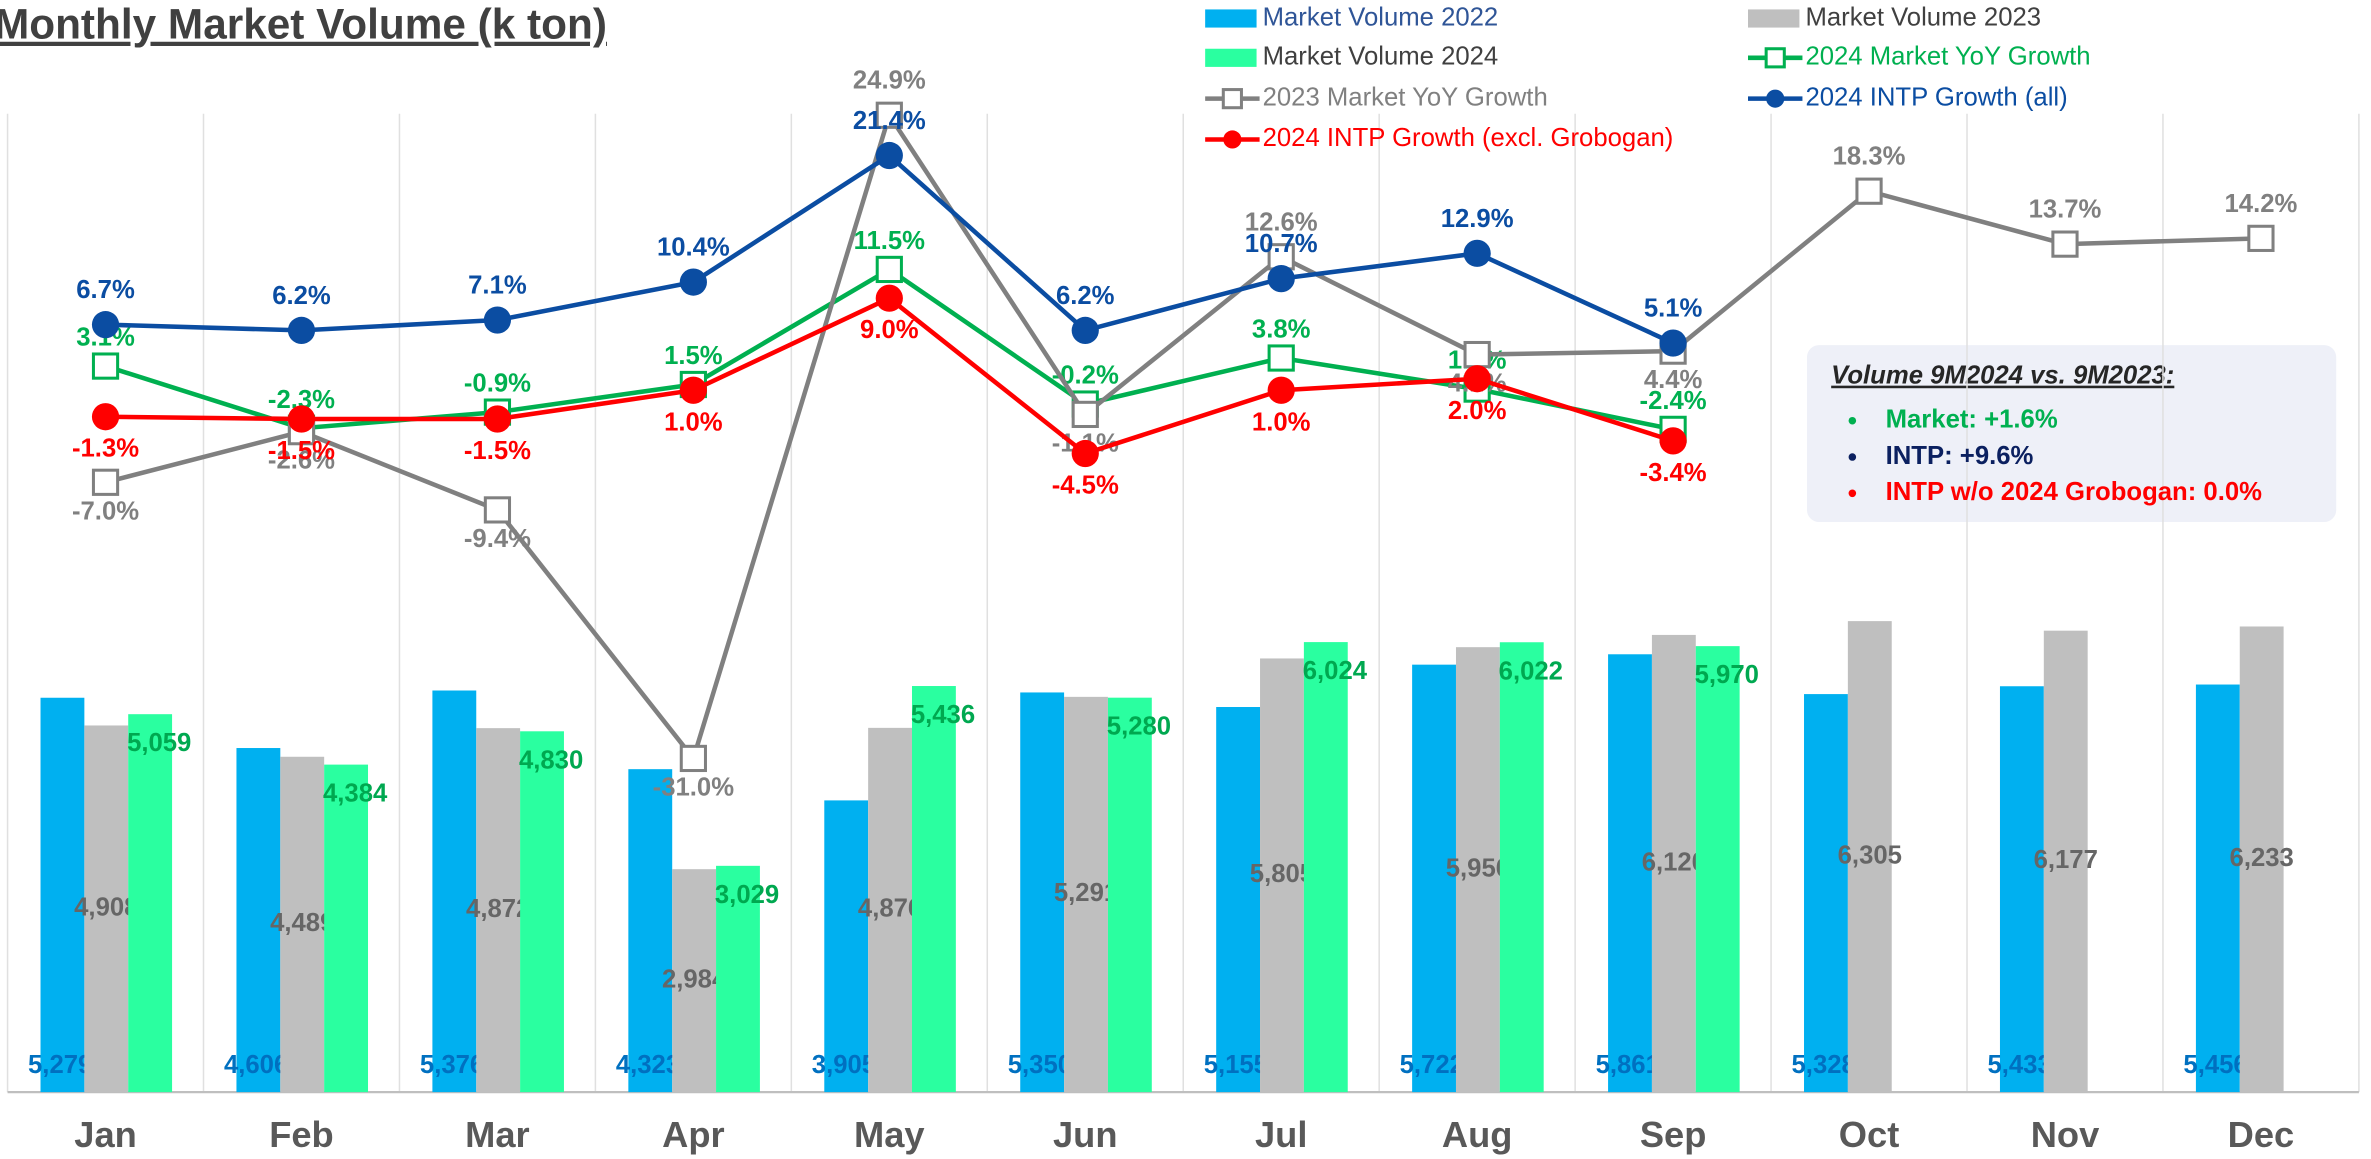  What do you see at coordinates (889, 81) in the screenshot?
I see `line-value-label: 24.9%` at bounding box center [889, 81].